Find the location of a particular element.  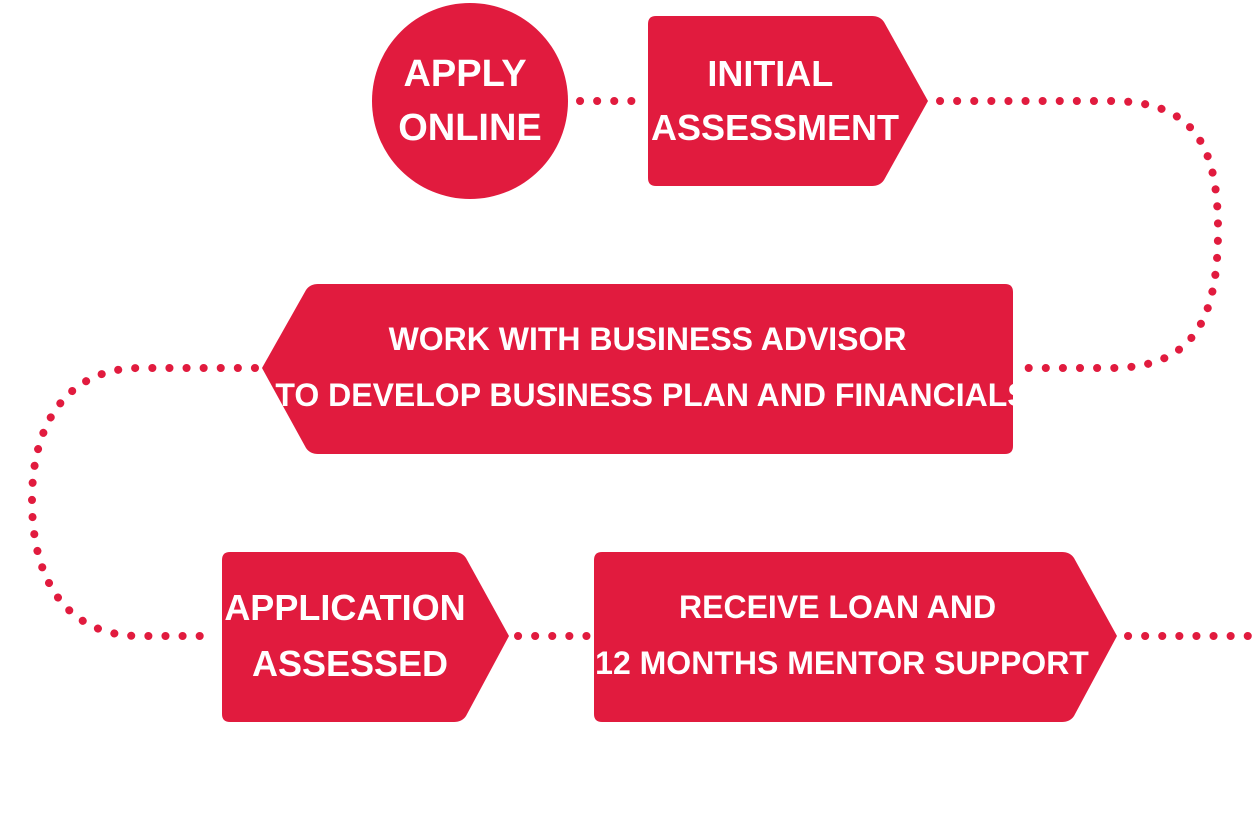

step-label-line: RECEIVE LOAN AND is located at coordinates (837, 607).